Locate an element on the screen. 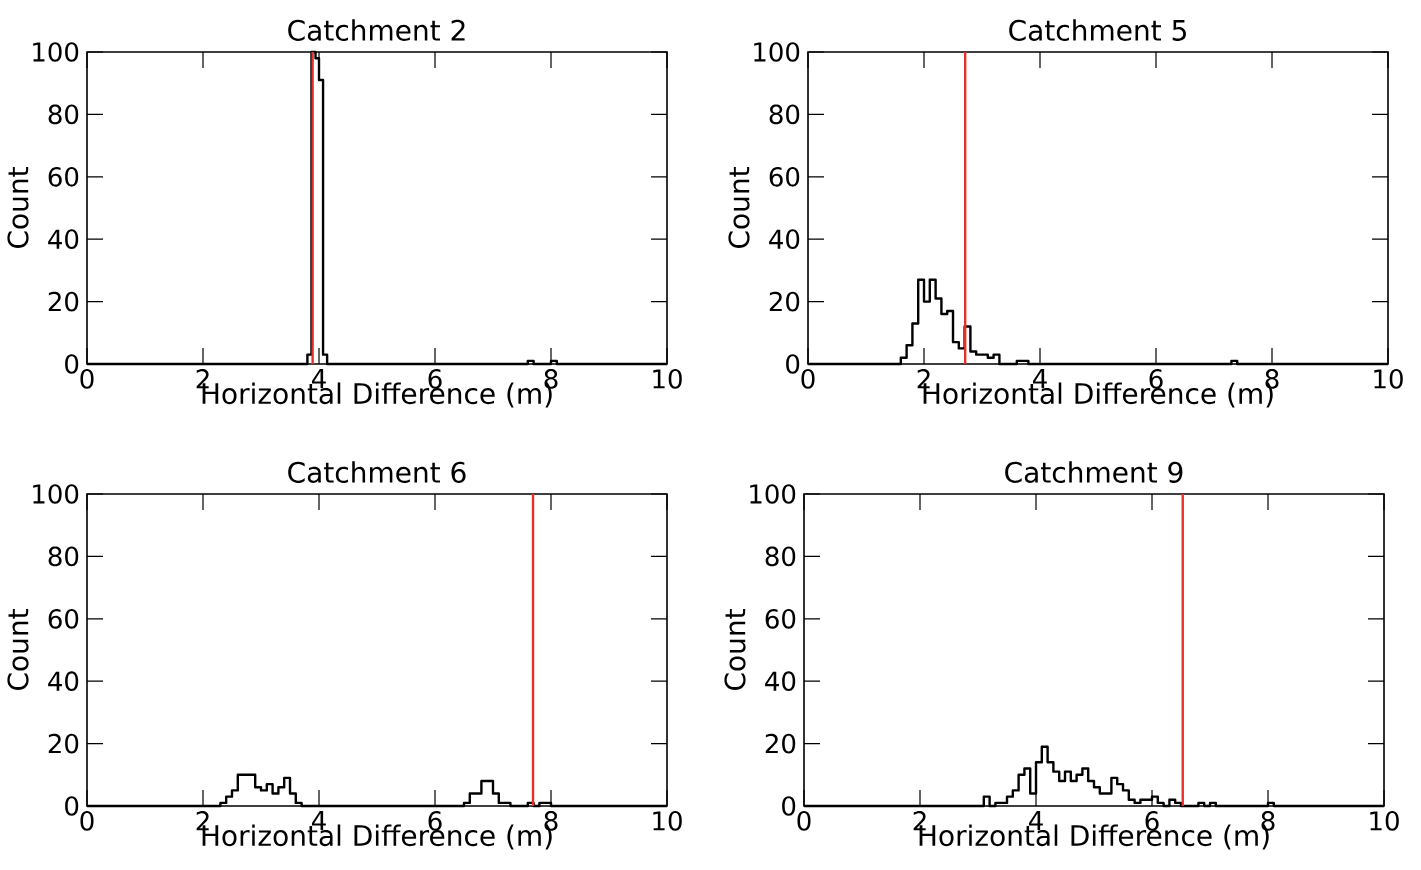  chart-title: Catchment 9 is located at coordinates (1094, 472).